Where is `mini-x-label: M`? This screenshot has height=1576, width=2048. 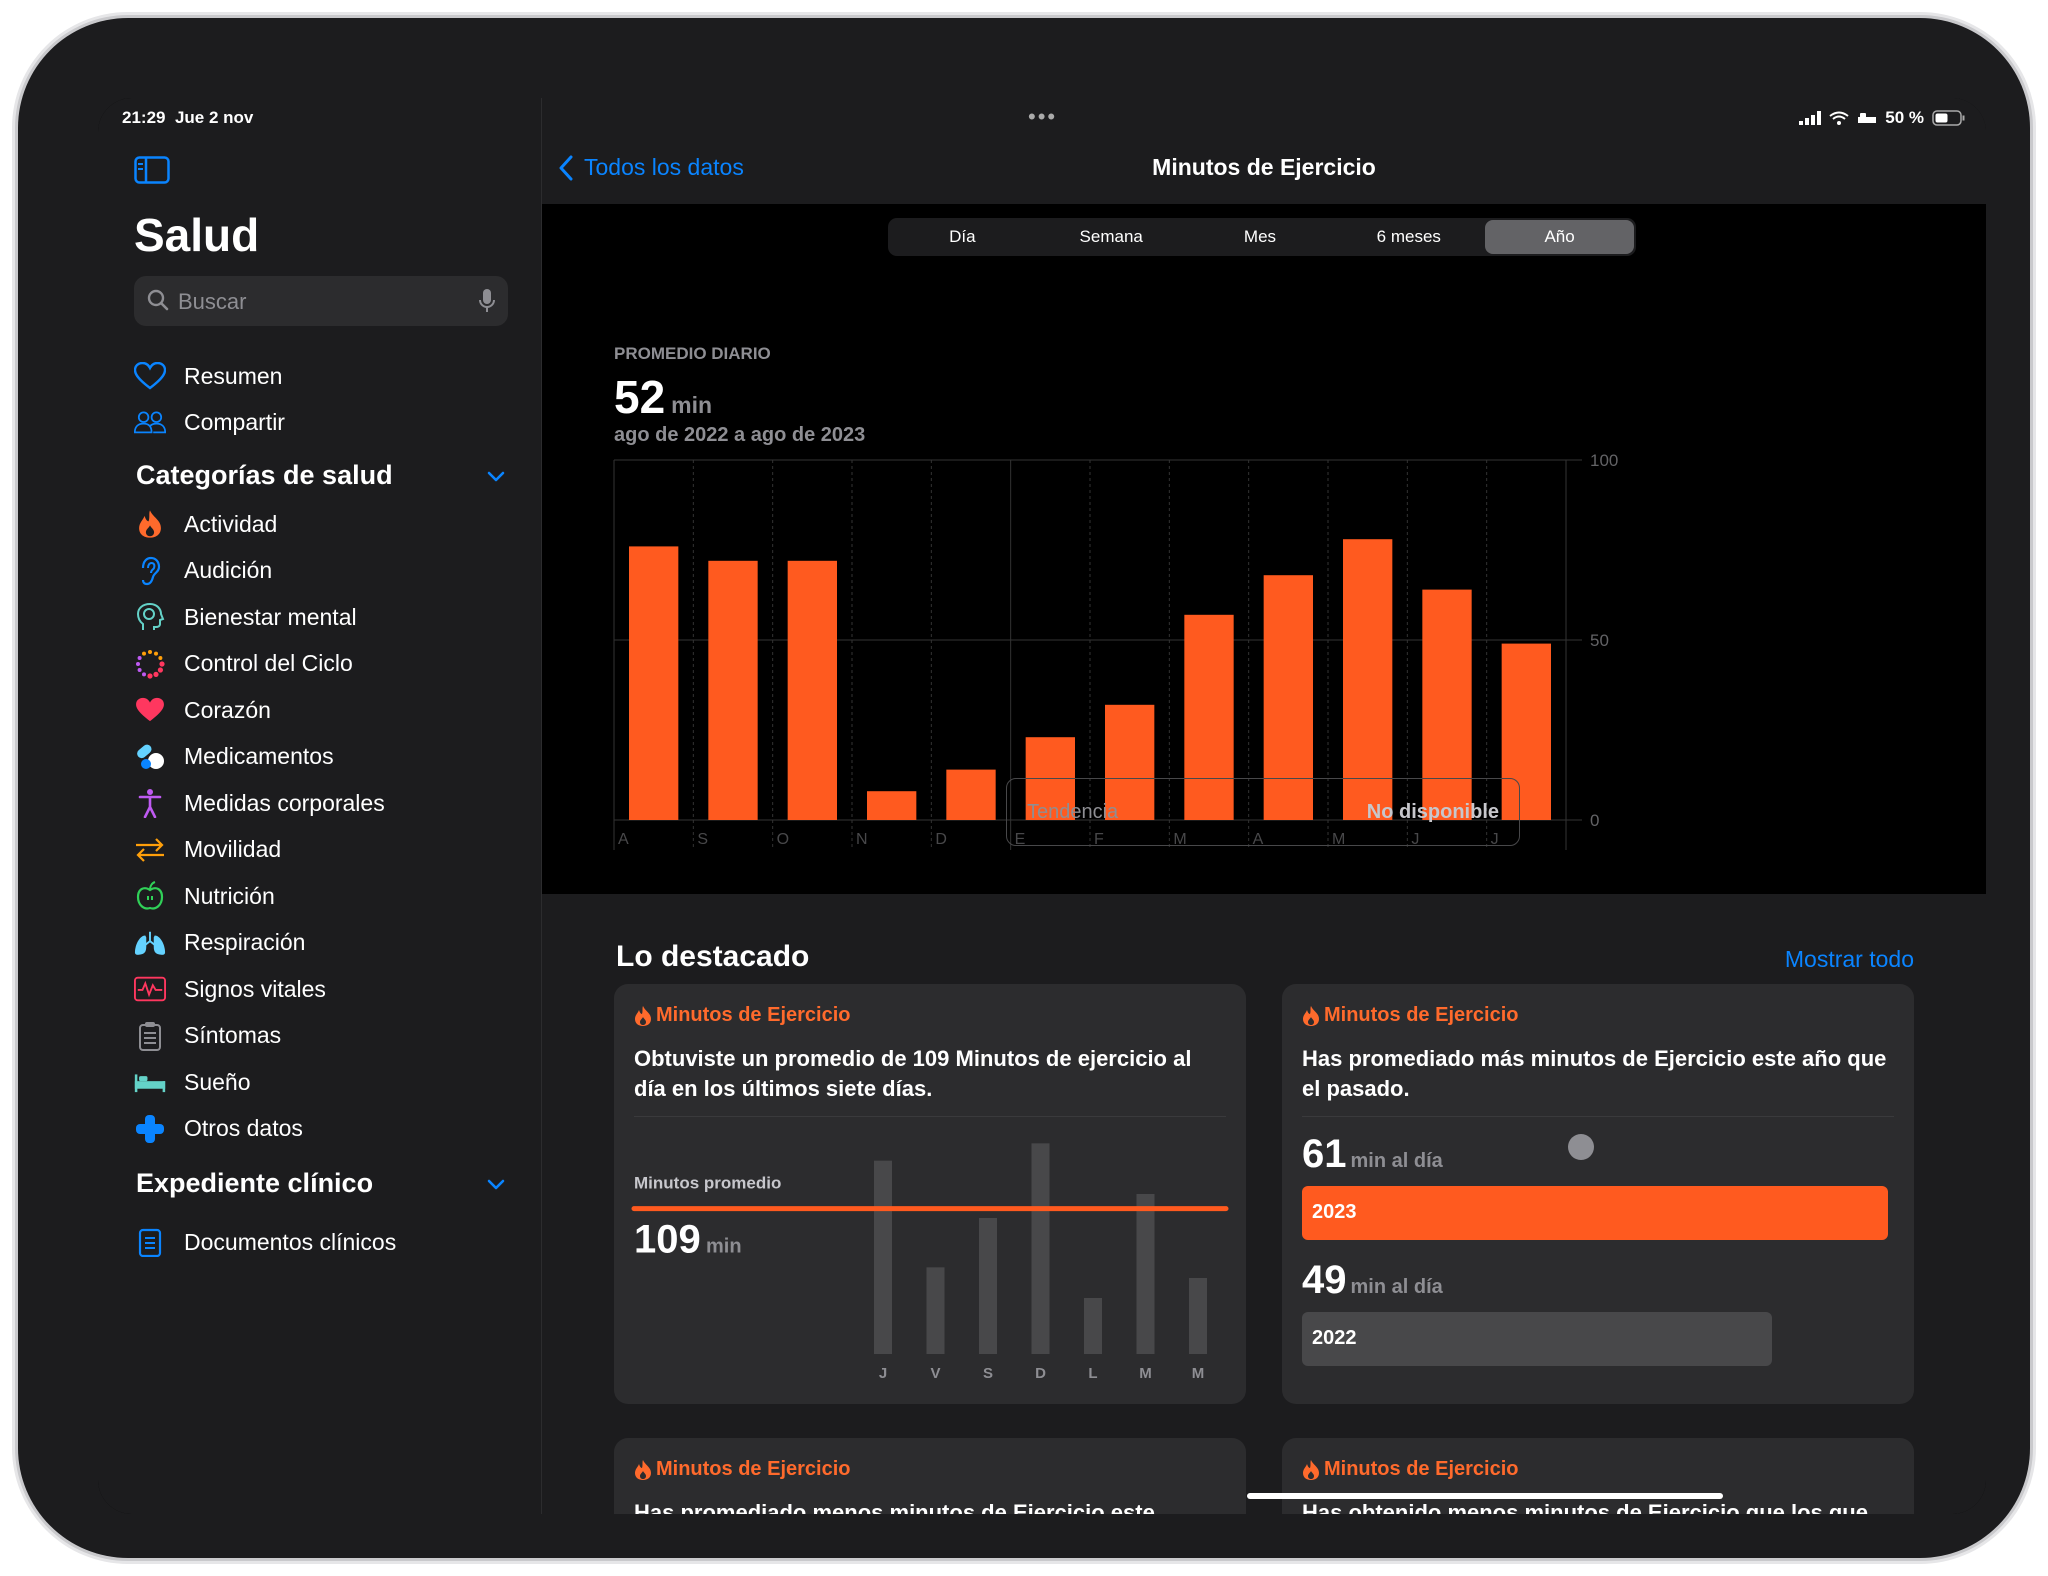
mini-x-label: M is located at coordinates (1198, 1373).